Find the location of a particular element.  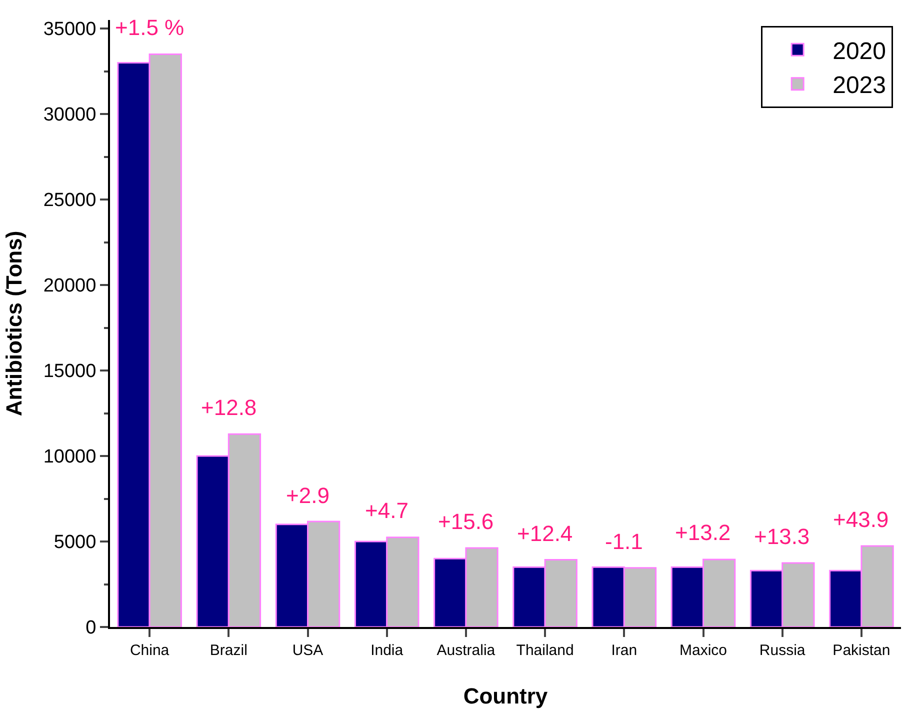

x-tick-label: Maxico is located at coordinates (703, 650).